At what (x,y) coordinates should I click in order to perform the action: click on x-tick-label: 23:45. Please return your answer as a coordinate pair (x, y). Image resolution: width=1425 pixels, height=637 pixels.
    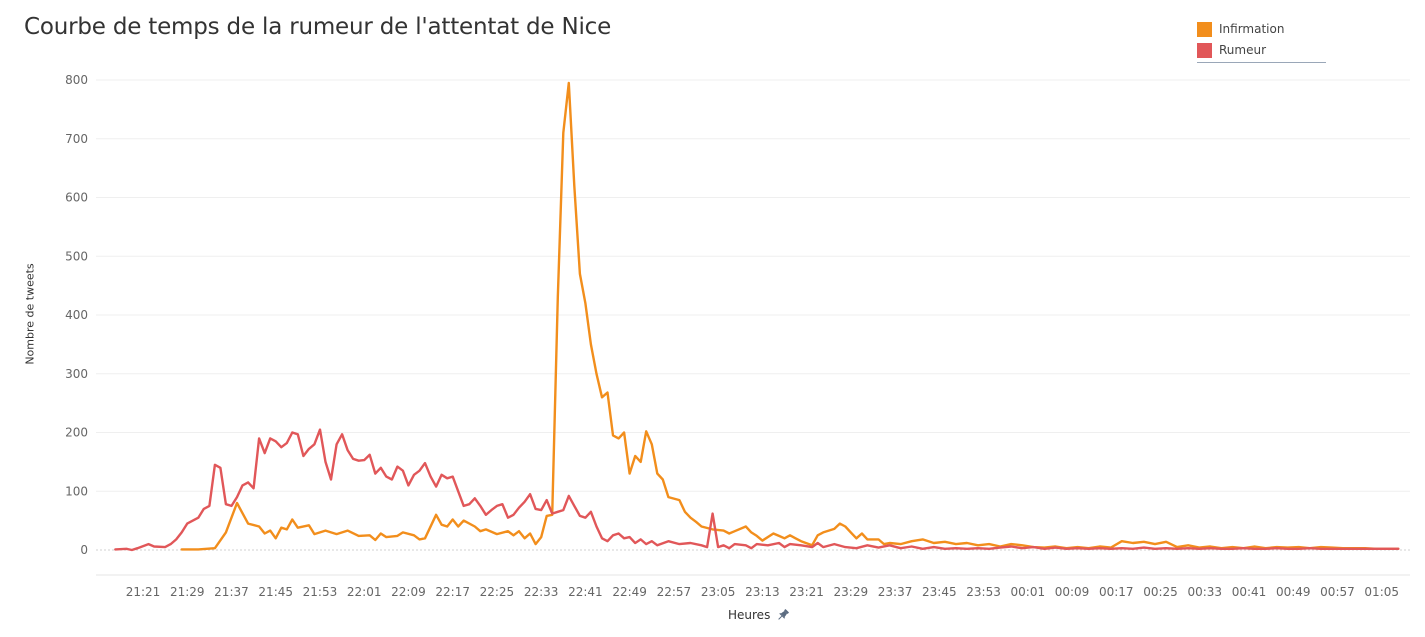
    Looking at the image, I should click on (939, 592).